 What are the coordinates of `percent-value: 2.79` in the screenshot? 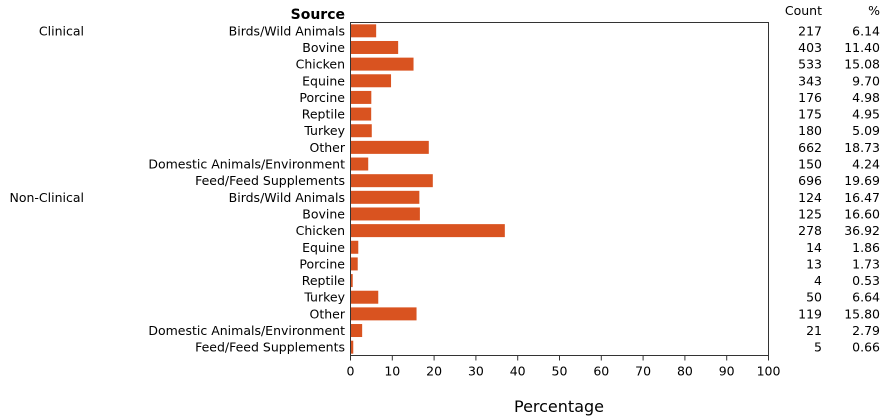 It's located at (866, 330).